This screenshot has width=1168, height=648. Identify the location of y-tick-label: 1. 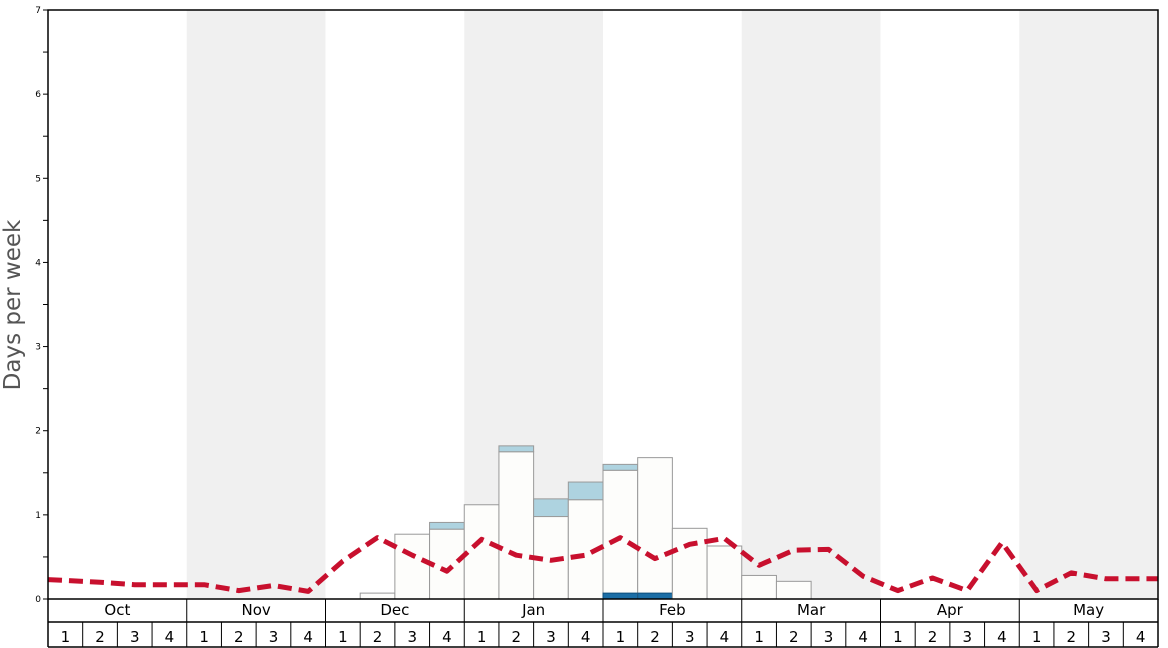
(38, 516).